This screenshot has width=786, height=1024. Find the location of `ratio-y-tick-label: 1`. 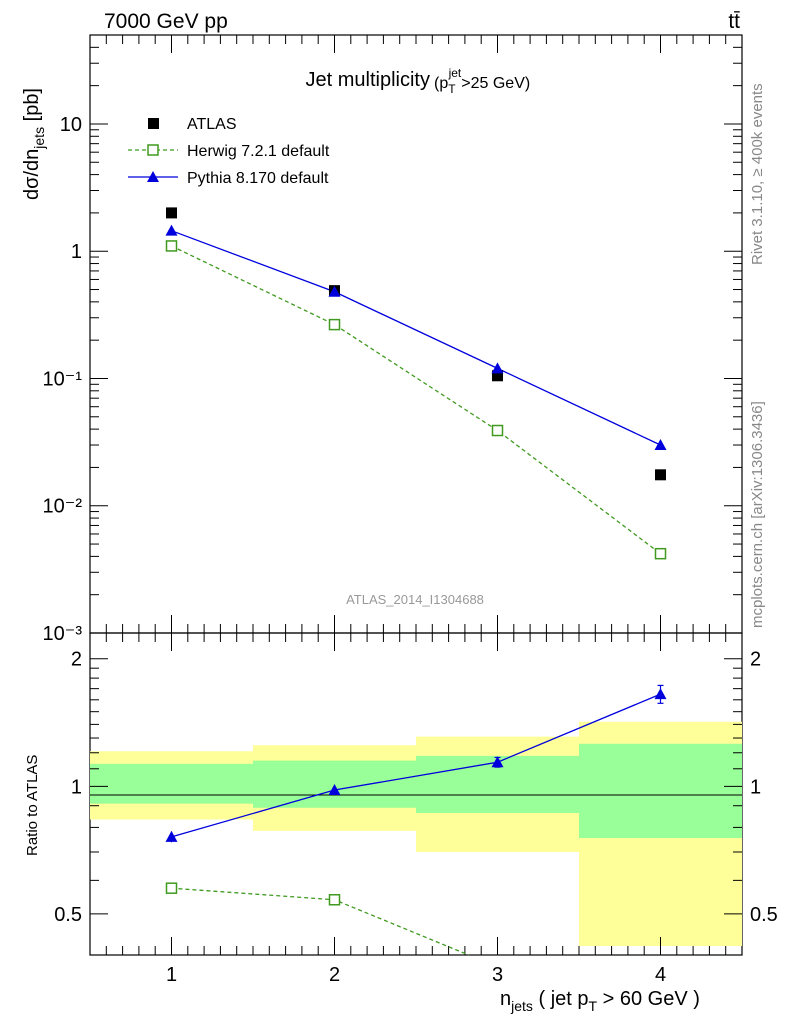

ratio-y-tick-label: 1 is located at coordinates (76, 787).